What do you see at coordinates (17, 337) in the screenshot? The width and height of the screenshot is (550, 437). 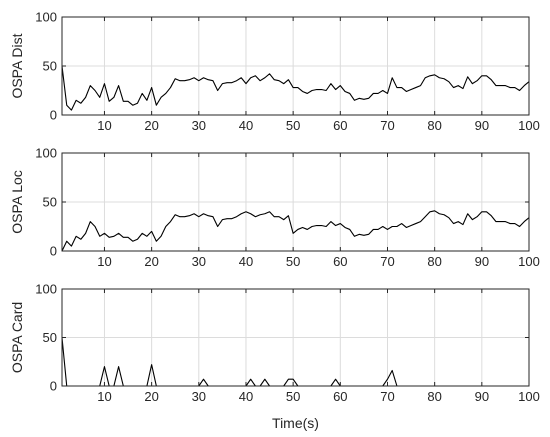 I see `y-axis-label: OSPA Card` at bounding box center [17, 337].